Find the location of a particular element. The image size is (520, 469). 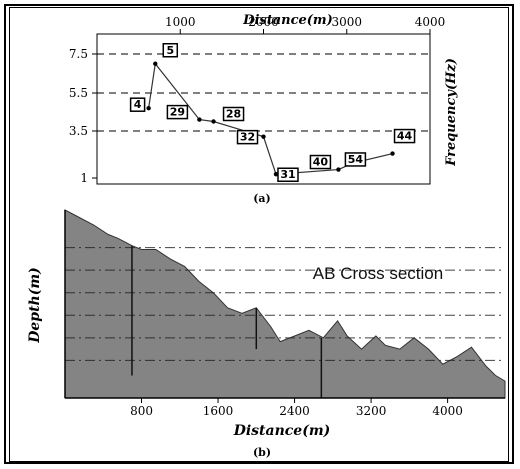

cross-section-x-tick-label: 1600 is located at coordinates (218, 411).